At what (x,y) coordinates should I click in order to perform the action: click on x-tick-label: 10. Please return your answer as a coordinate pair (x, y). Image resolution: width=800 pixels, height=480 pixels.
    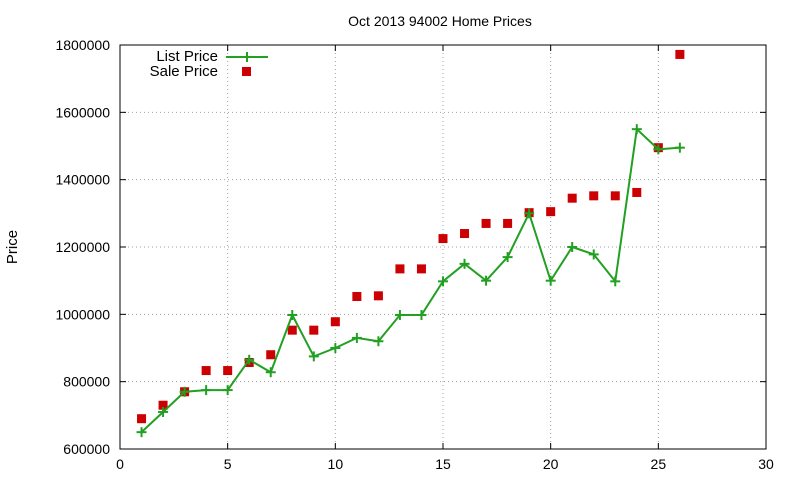
    Looking at the image, I should click on (336, 464).